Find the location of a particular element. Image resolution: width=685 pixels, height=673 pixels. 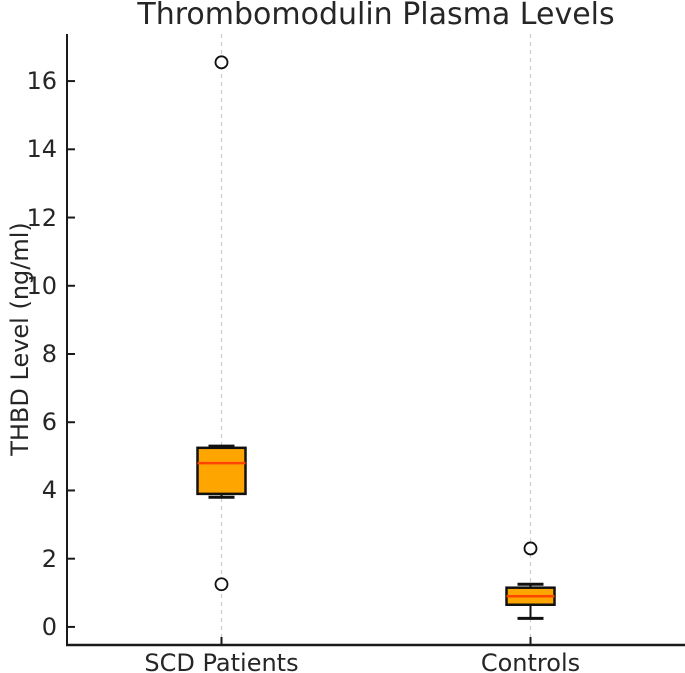

y-tick-label-12: 12 is located at coordinates (41, 217).